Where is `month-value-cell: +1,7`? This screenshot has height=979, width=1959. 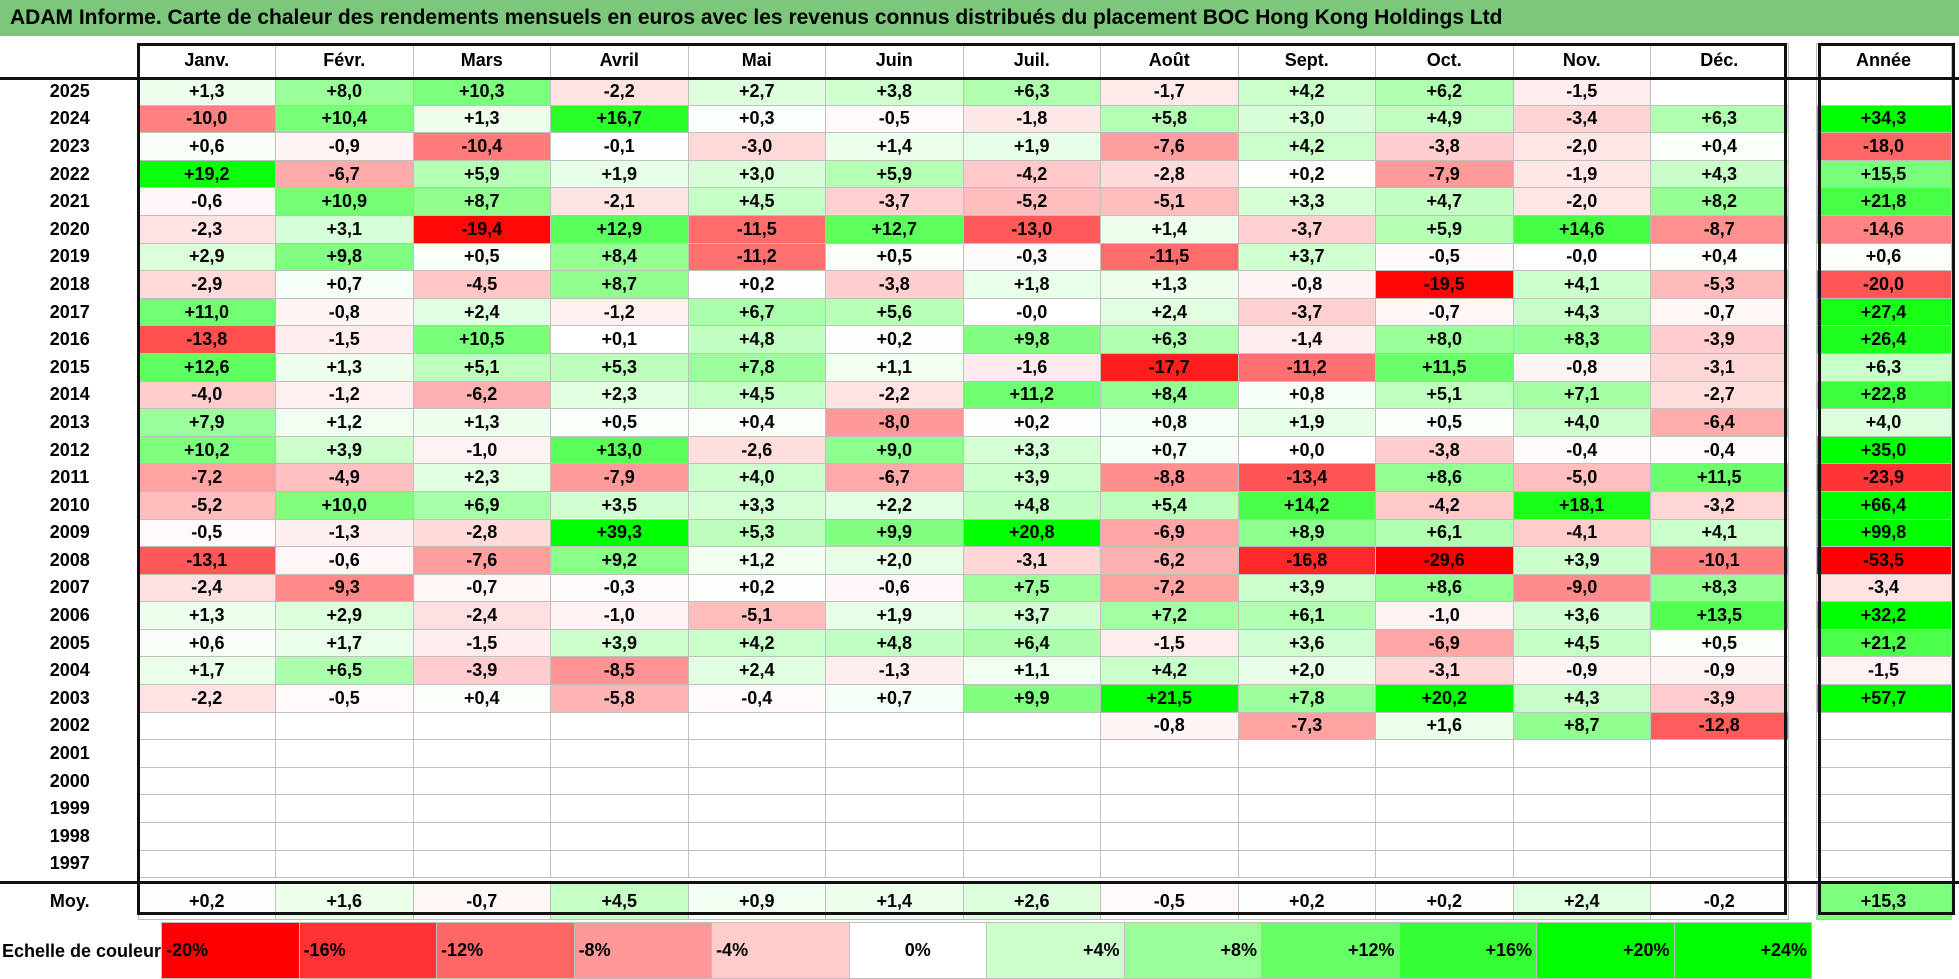 month-value-cell: +1,7 is located at coordinates (344, 643).